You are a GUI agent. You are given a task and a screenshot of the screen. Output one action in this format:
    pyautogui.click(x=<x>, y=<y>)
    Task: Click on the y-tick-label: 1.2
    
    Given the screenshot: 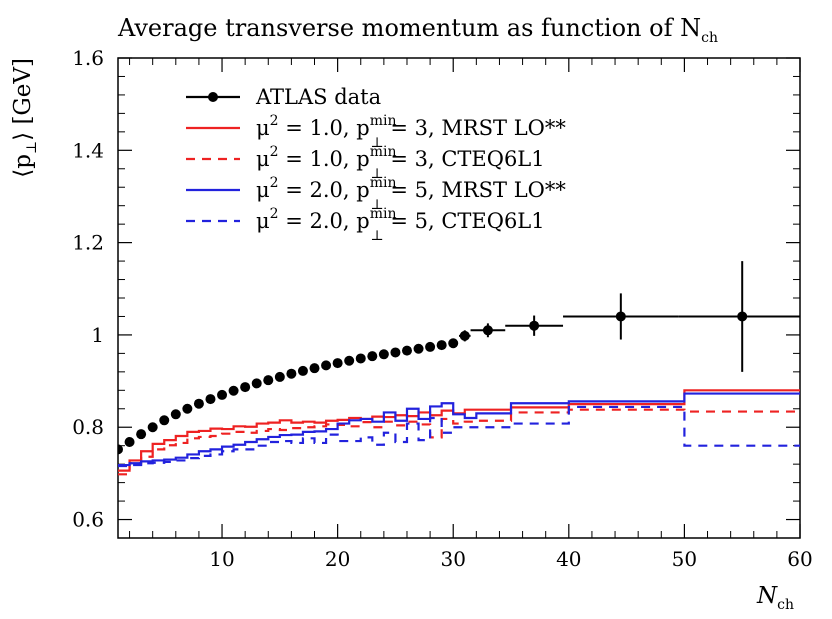 What is the action you would take?
    pyautogui.click(x=88, y=243)
    